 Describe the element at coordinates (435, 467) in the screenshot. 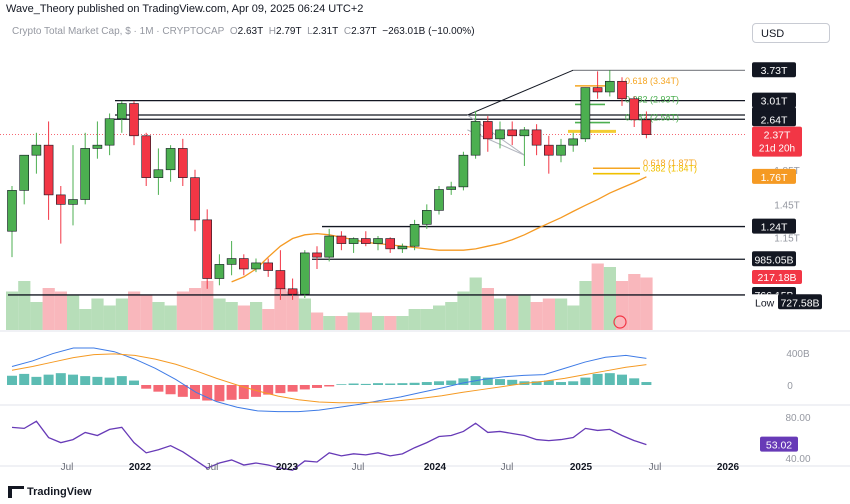

I see `time-axis-tick: 2024` at that location.